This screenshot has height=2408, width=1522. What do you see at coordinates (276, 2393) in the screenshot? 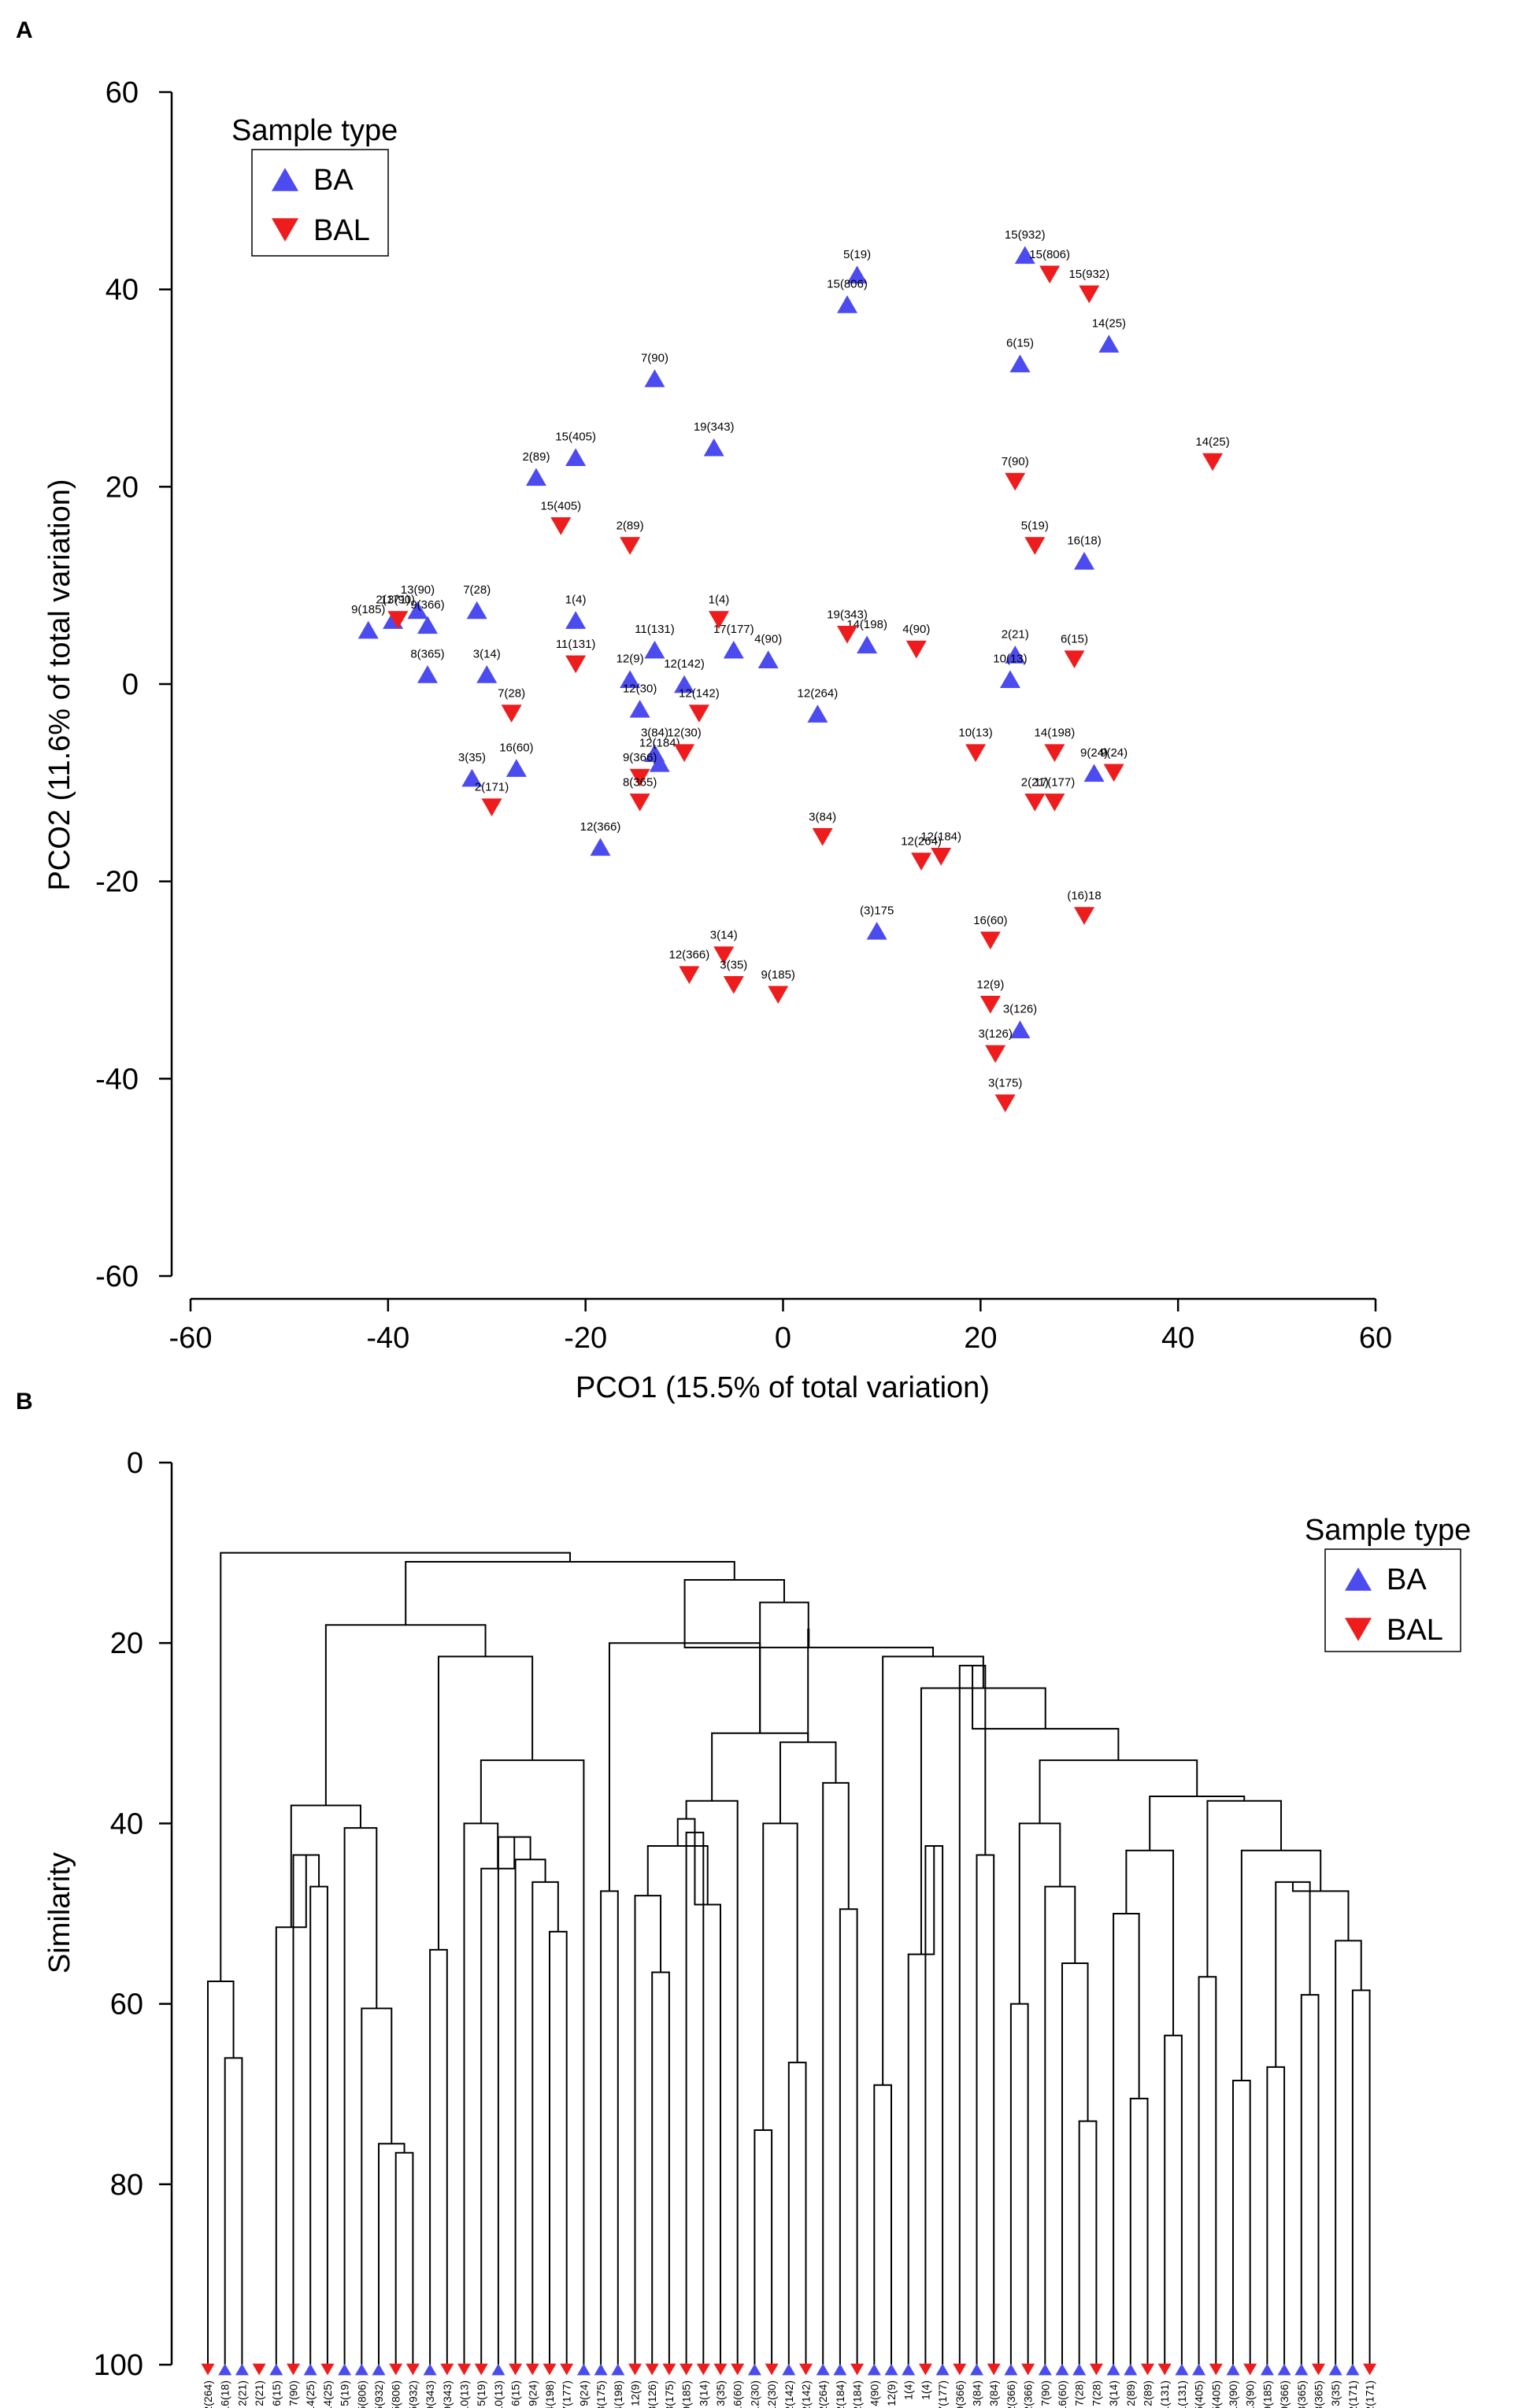
I see `leaf-label: 6(15)` at bounding box center [276, 2393].